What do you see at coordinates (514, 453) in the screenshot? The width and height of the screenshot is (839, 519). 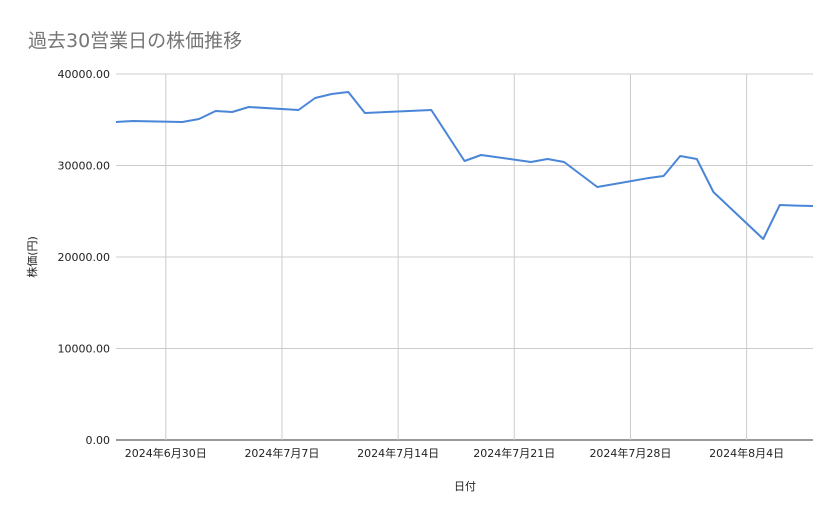 I see `x-tick-label: 2024年7月21日` at bounding box center [514, 453].